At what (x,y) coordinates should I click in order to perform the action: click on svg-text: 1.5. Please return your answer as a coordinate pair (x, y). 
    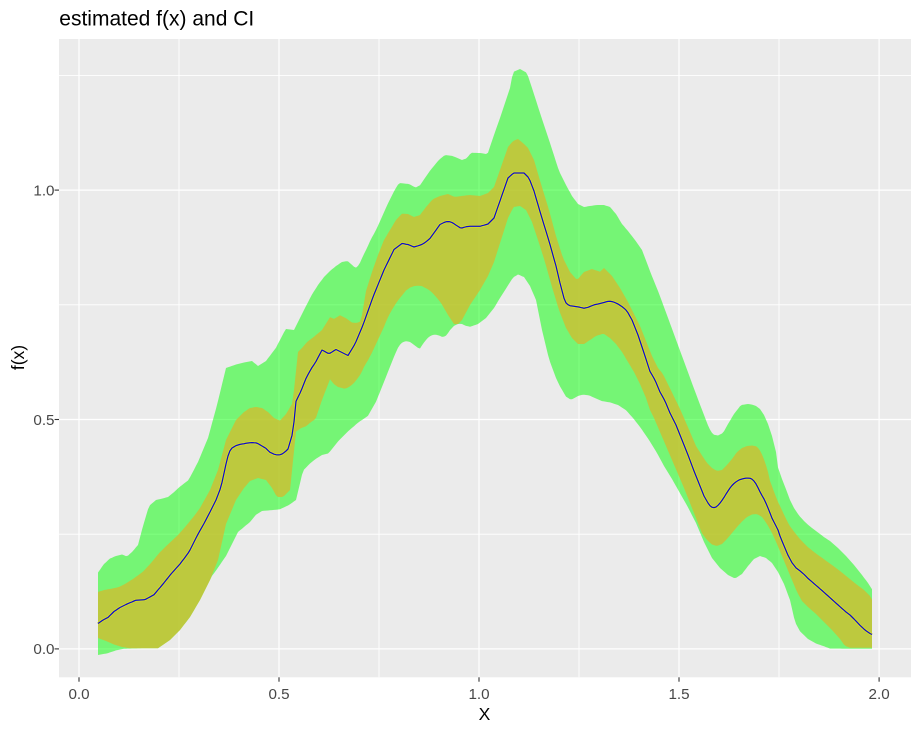
    Looking at the image, I should click on (678, 694).